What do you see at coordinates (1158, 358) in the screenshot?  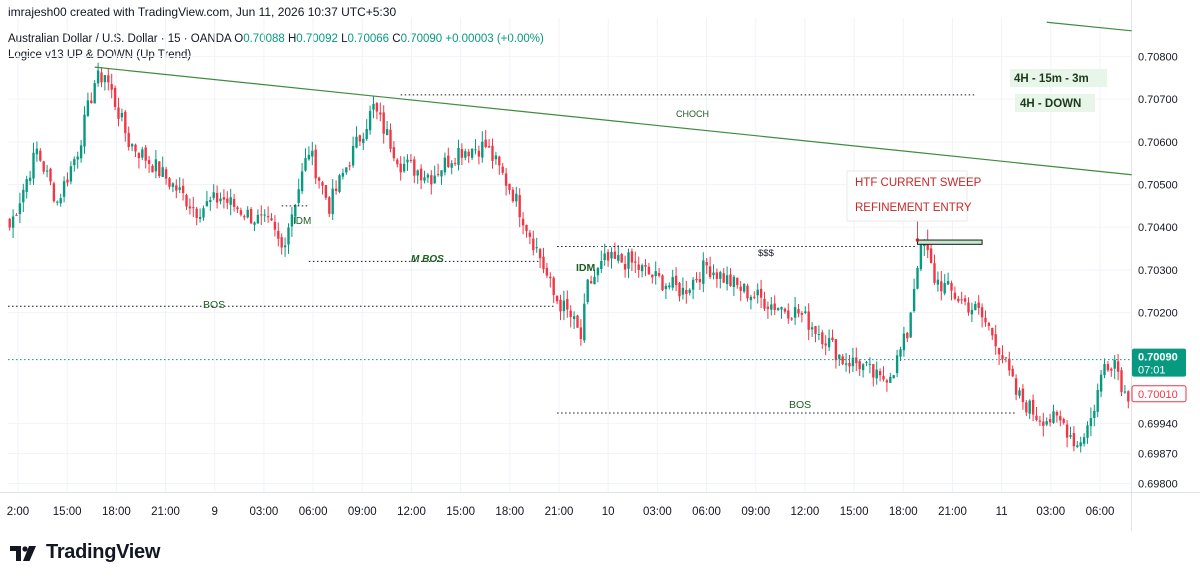 I see `last-price-label: 0.70090` at bounding box center [1158, 358].